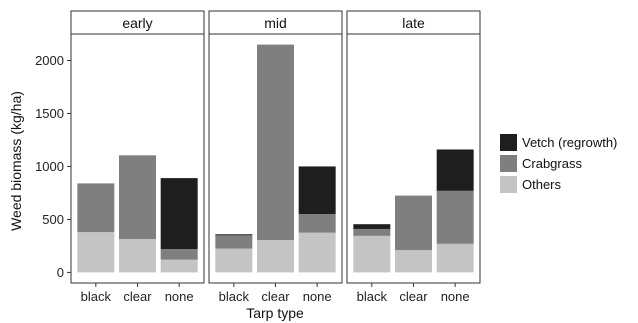 The height and width of the screenshot is (323, 638). I want to click on legend-label: Others, so click(542, 184).